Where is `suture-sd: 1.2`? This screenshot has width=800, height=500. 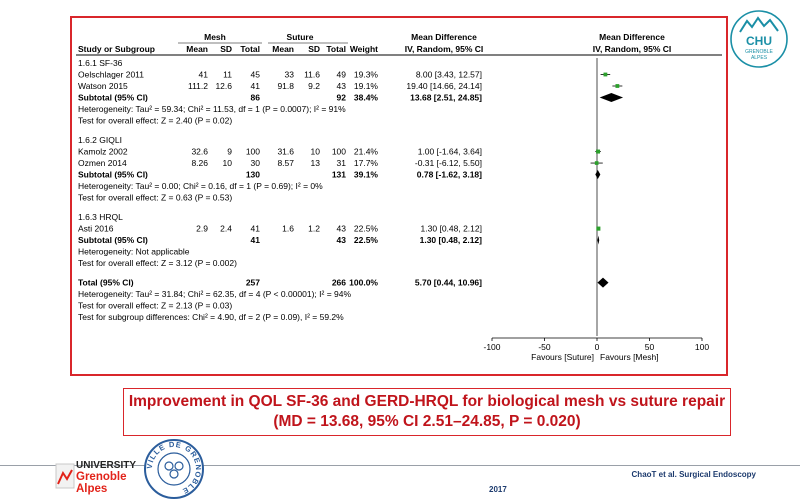
suture-sd: 1.2 is located at coordinates (314, 229).